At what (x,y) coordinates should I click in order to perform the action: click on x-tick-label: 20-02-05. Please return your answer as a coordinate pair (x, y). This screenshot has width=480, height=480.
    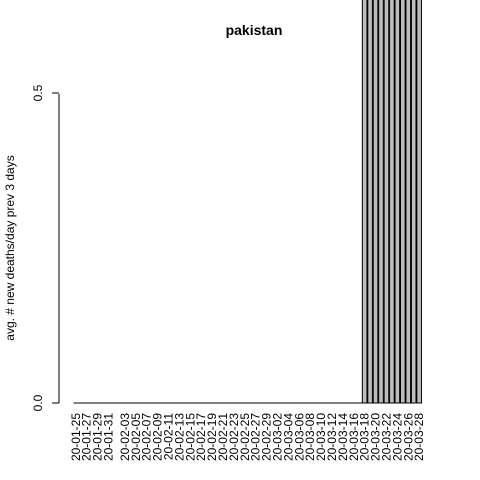
    Looking at the image, I should click on (136, 437).